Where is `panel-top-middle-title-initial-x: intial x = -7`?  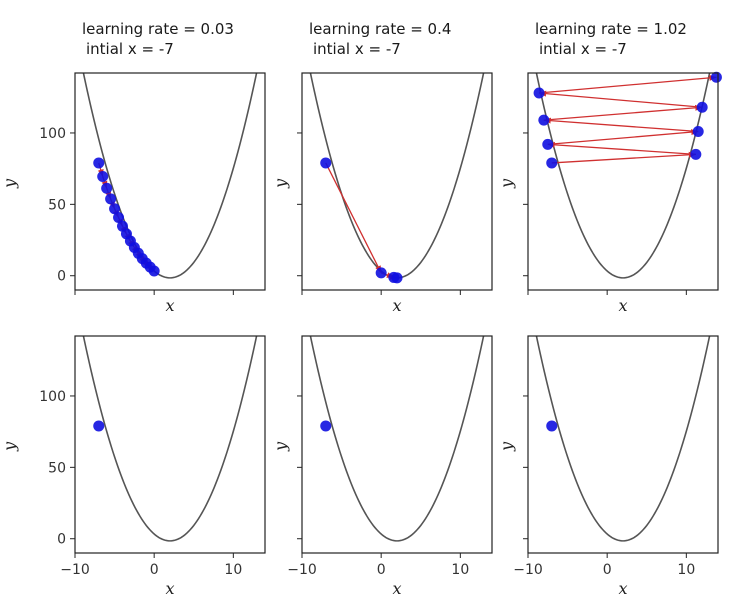
panel-top-middle-title-initial-x: intial x = -7 is located at coordinates (357, 49).